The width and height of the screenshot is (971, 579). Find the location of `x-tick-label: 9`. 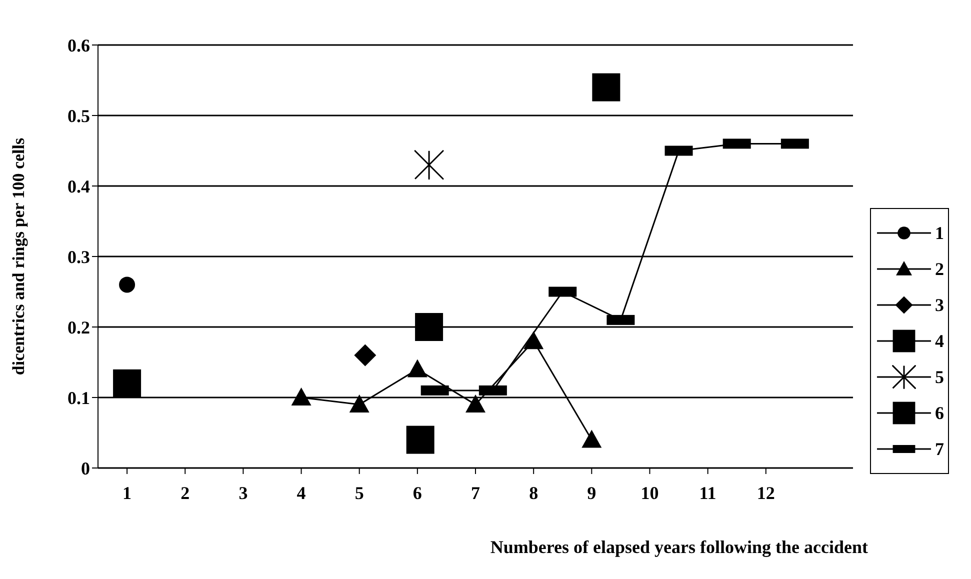

x-tick-label: 9 is located at coordinates (591, 492).